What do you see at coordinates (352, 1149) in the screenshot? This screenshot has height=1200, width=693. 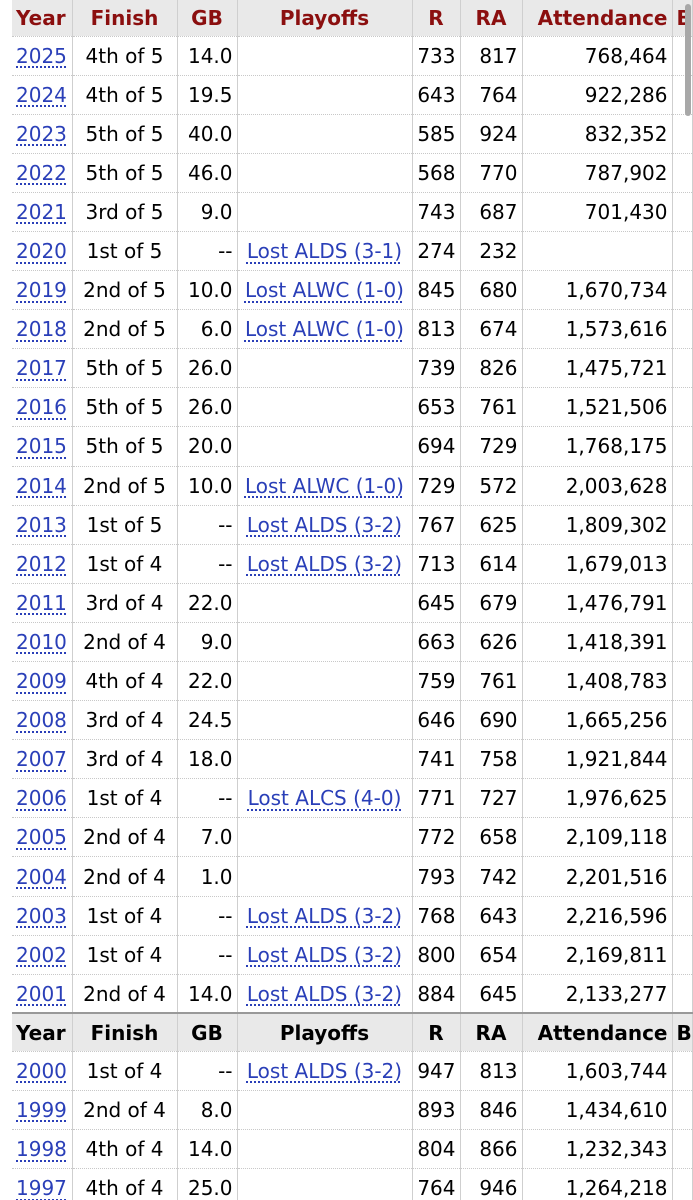 I see `table-row: 1998 4th of 4 14.0 804 866 1,232,343` at bounding box center [352, 1149].